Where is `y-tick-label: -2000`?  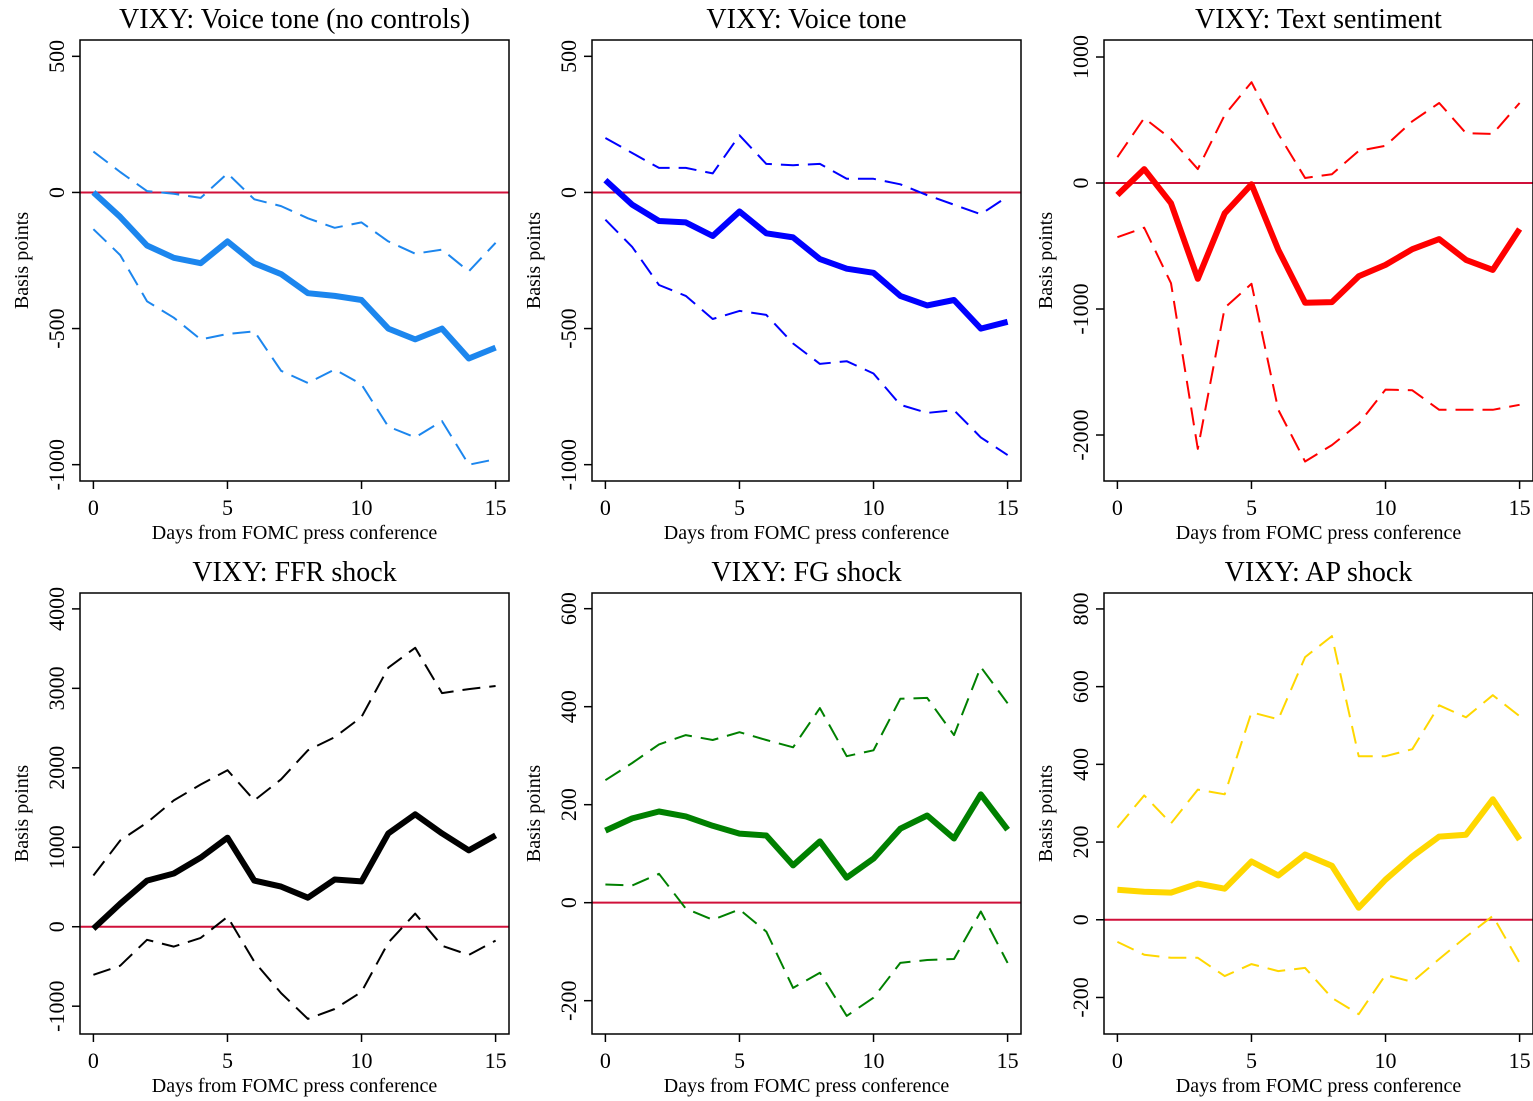 y-tick-label: -2000 is located at coordinates (1080, 434).